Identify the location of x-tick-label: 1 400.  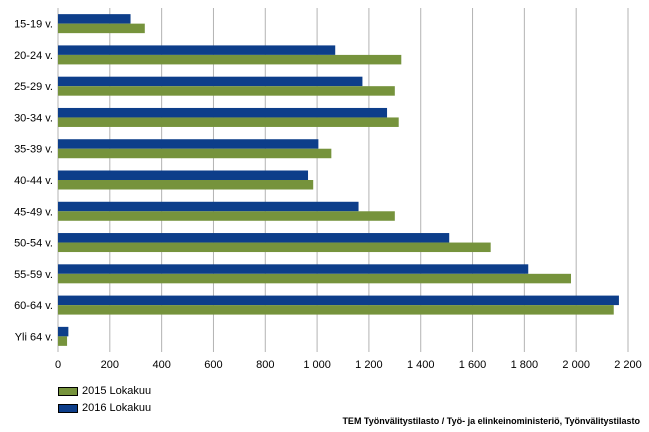
(421, 365).